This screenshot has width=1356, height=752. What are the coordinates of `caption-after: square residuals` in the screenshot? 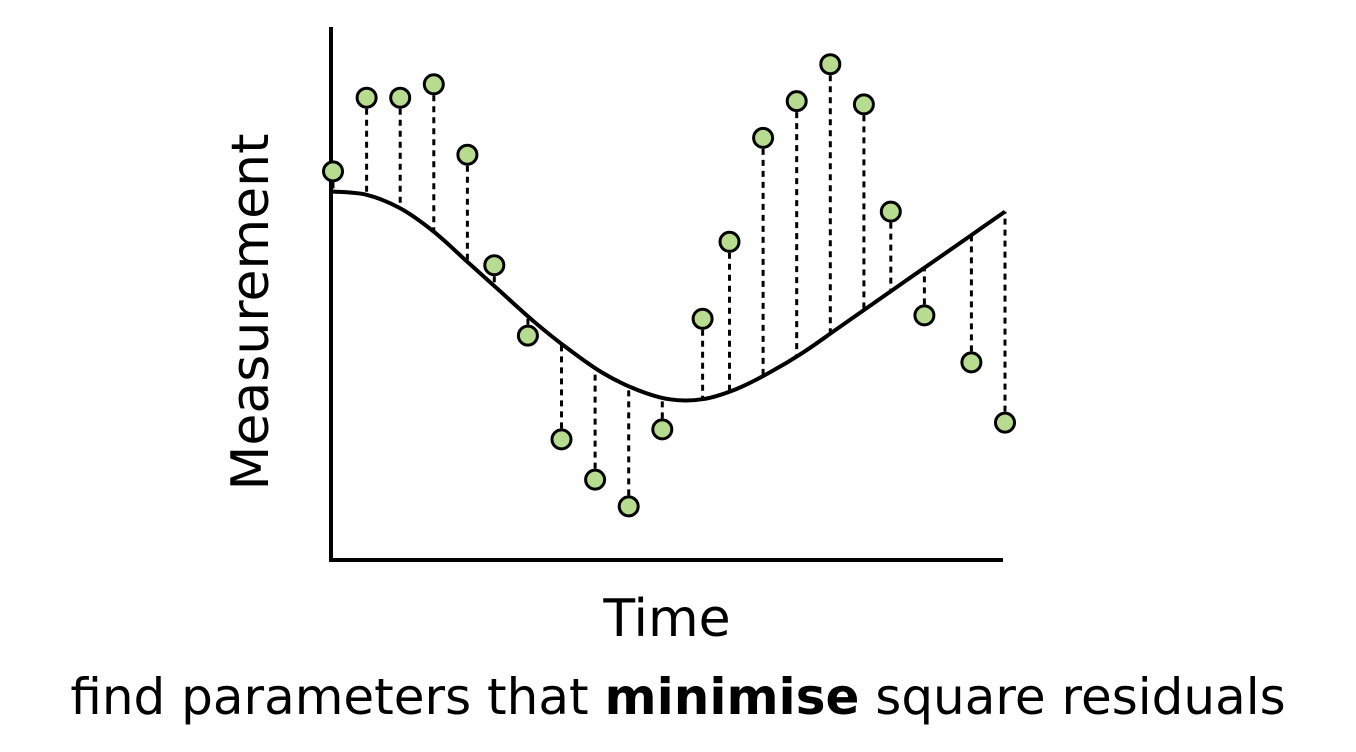 It's located at (1072, 697).